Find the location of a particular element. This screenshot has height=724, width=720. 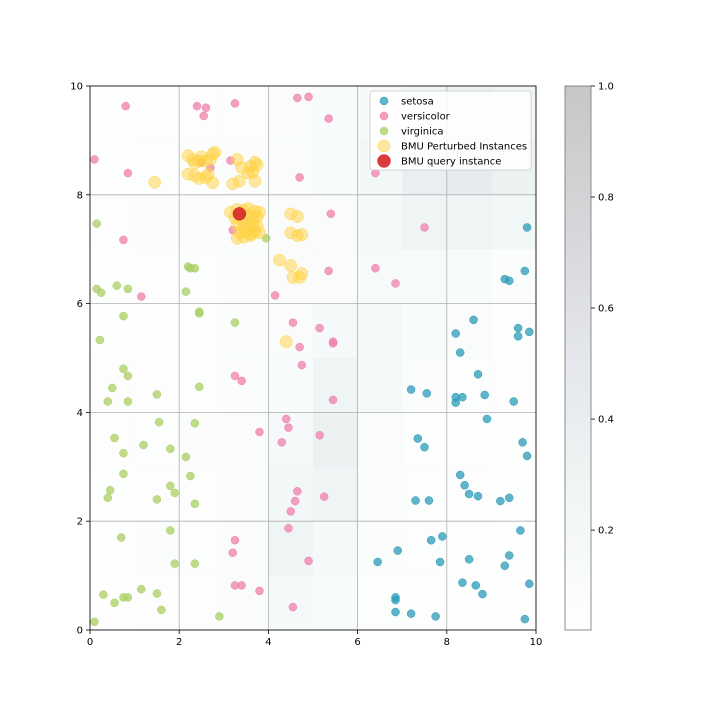

x-tick-label: 2 is located at coordinates (179, 642).